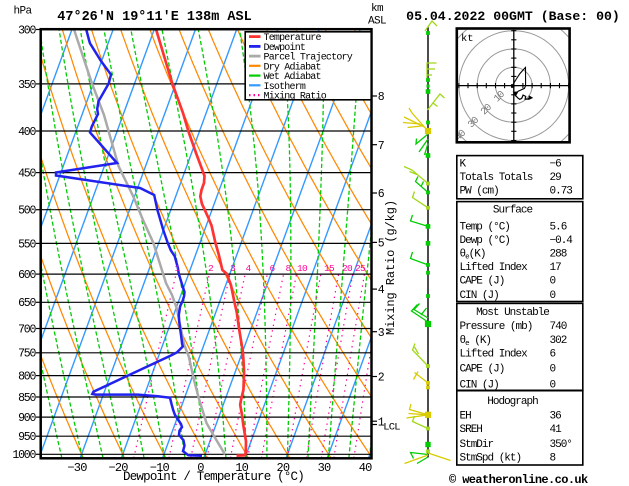 The height and width of the screenshot is (486, 629). What do you see at coordinates (360, 268) in the screenshot?
I see `svg-text: 25` at bounding box center [360, 268].